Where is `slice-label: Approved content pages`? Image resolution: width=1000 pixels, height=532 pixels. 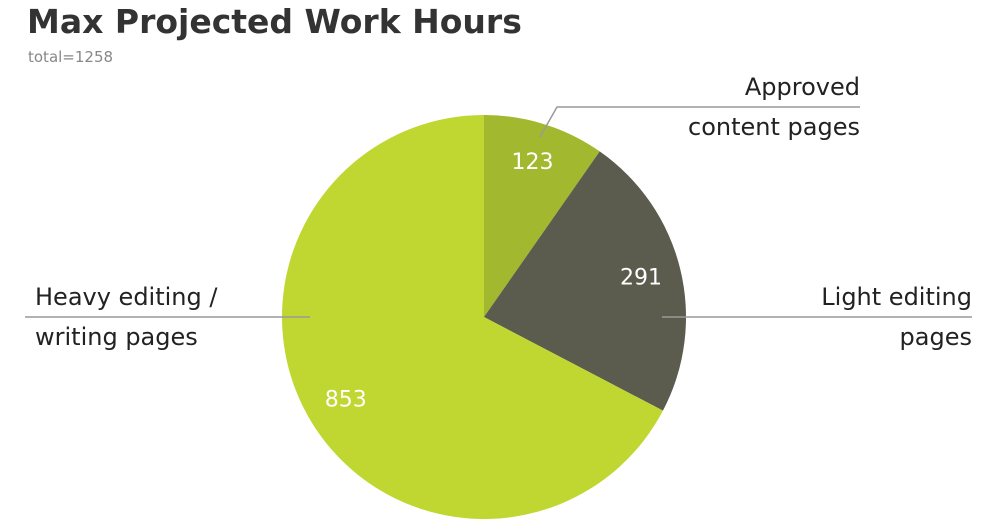 slice-label: Approved content pages is located at coordinates (774, 107).